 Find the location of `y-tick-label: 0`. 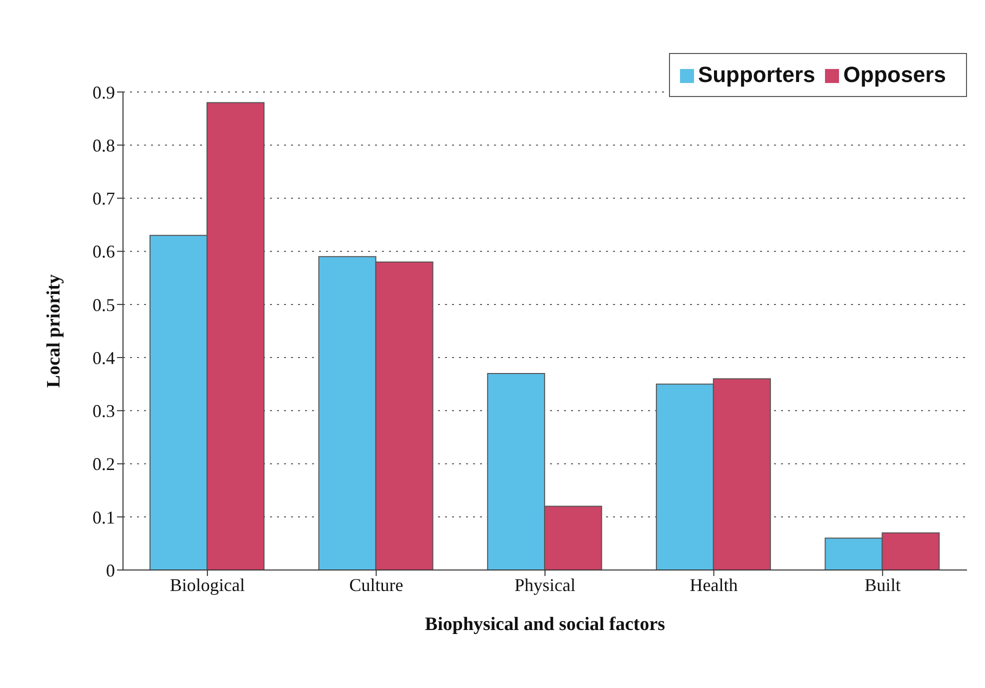

y-tick-label: 0 is located at coordinates (110, 570).